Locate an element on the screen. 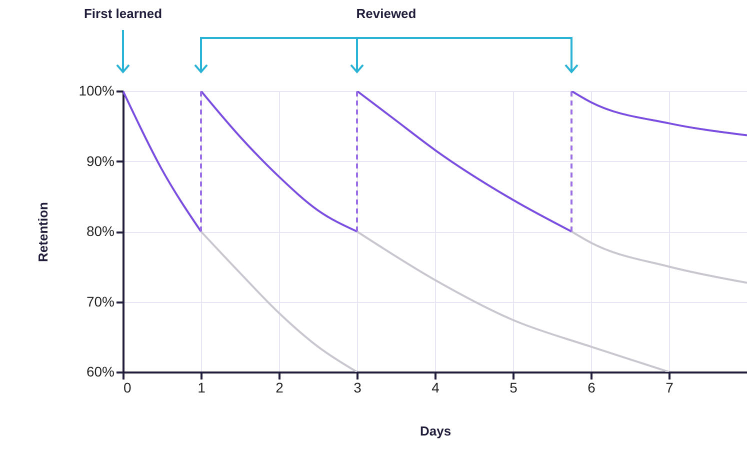 The height and width of the screenshot is (456, 747). x-tick-label: 3 is located at coordinates (358, 388).